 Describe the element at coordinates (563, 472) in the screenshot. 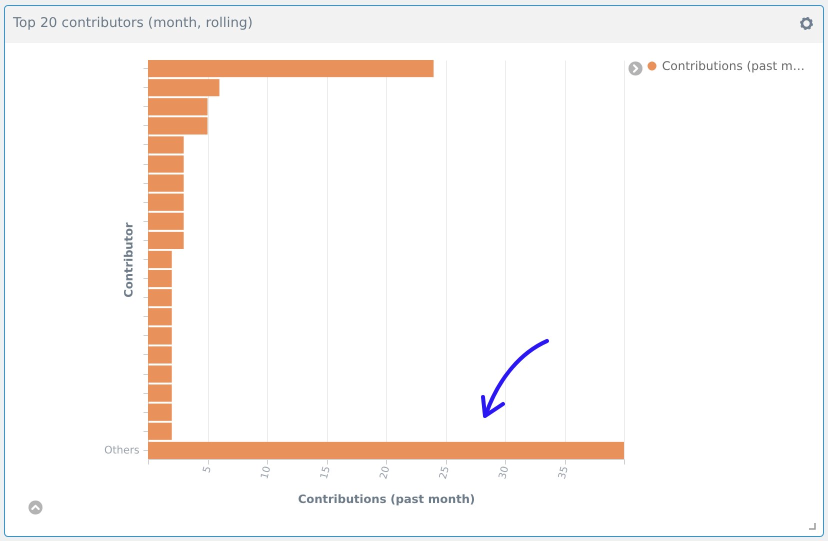

I see `x-tick-label: 35` at that location.